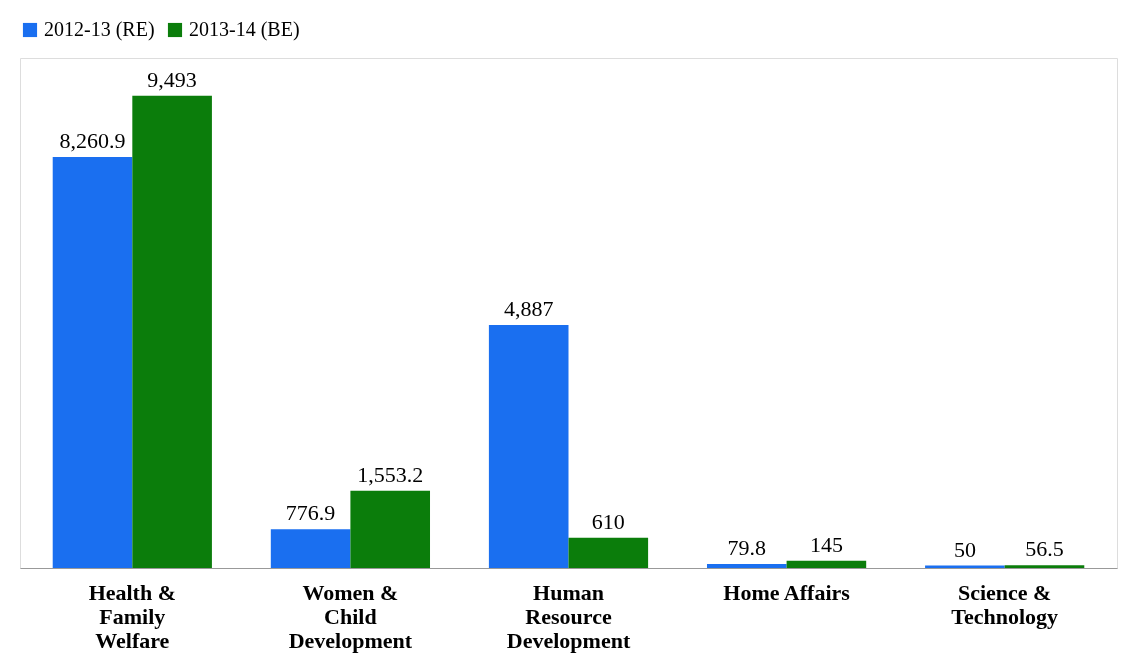 The height and width of the screenshot is (671, 1137). Describe the element at coordinates (350, 616) in the screenshot. I see `x-tick-label: Women & Child Development` at that location.